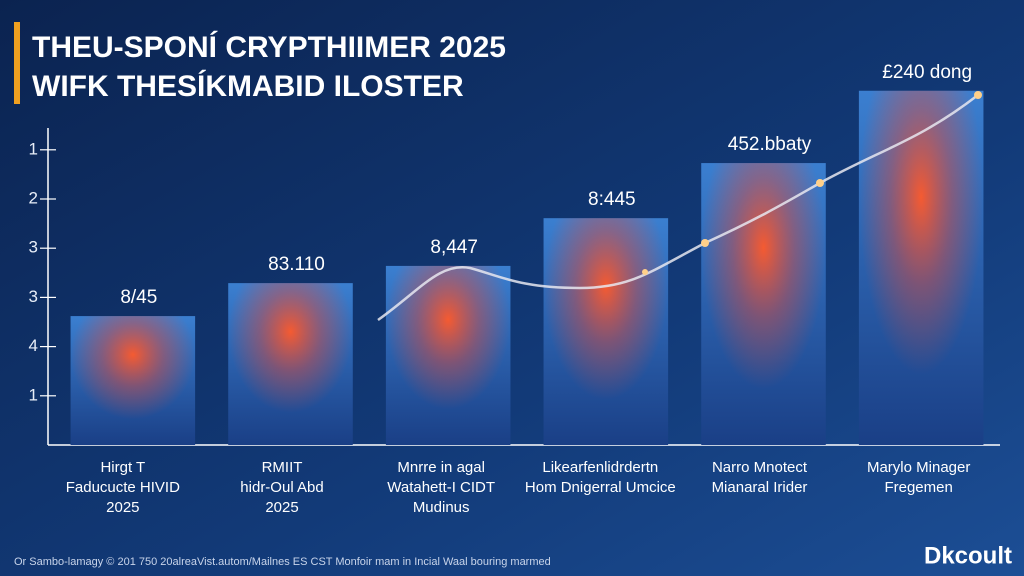 The height and width of the screenshot is (576, 1024). I want to click on bar-annotation: 452.bbaty, so click(770, 144).